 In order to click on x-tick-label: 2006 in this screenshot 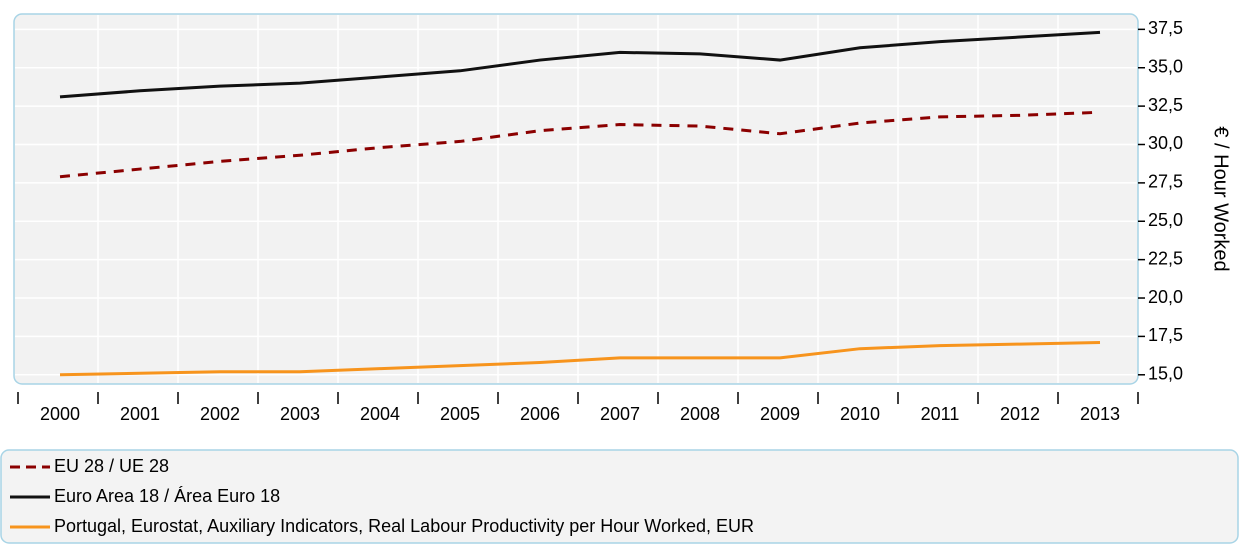, I will do `click(540, 414)`.